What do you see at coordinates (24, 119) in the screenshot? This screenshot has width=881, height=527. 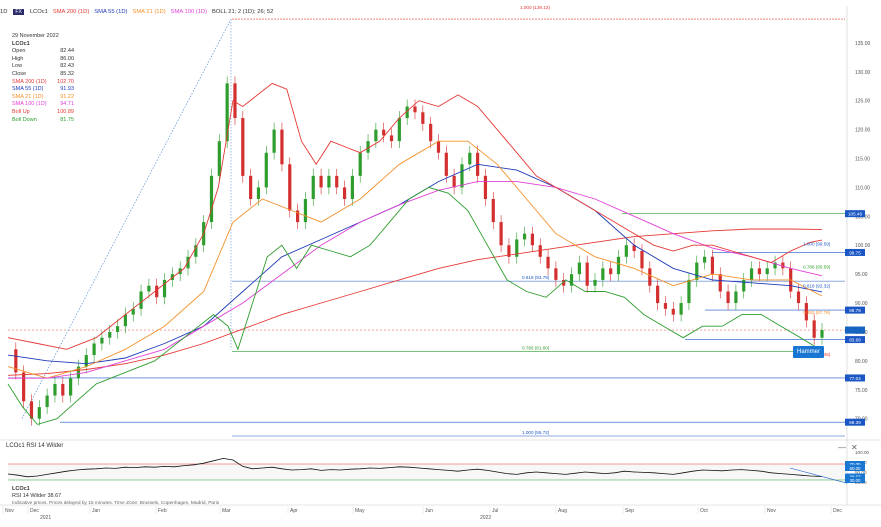 I see `ohlc-label: Boll Down` at bounding box center [24, 119].